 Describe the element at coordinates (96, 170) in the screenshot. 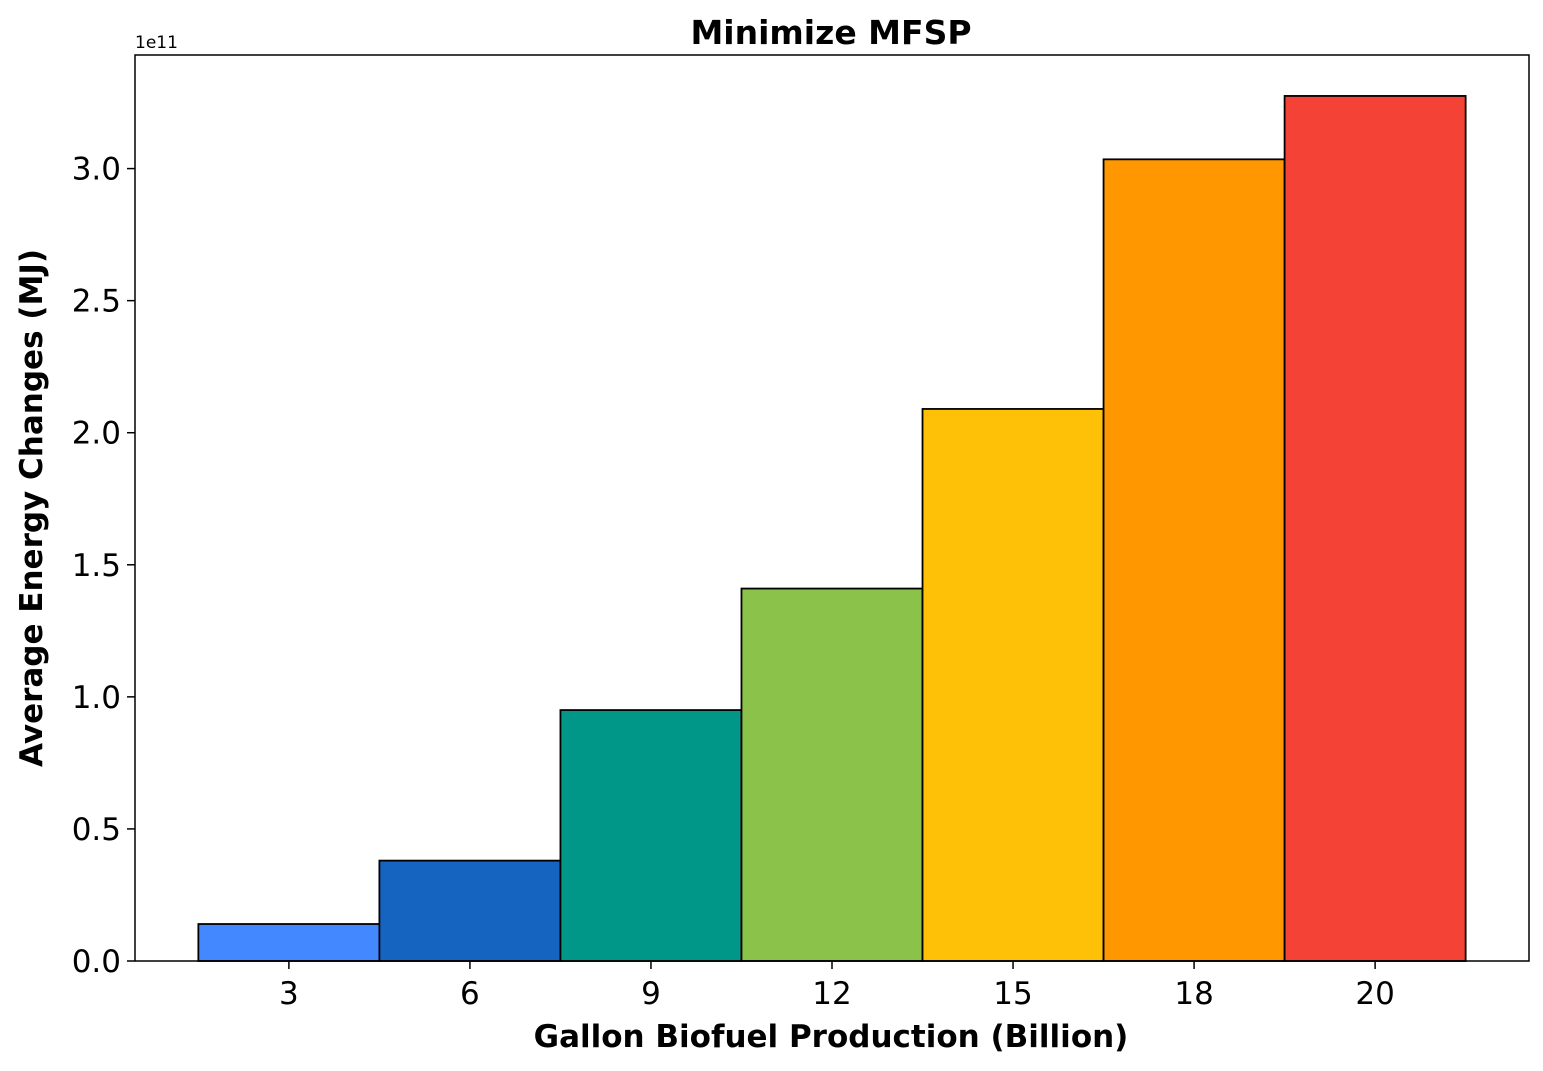

I see `y-tick-label: 3.0` at that location.